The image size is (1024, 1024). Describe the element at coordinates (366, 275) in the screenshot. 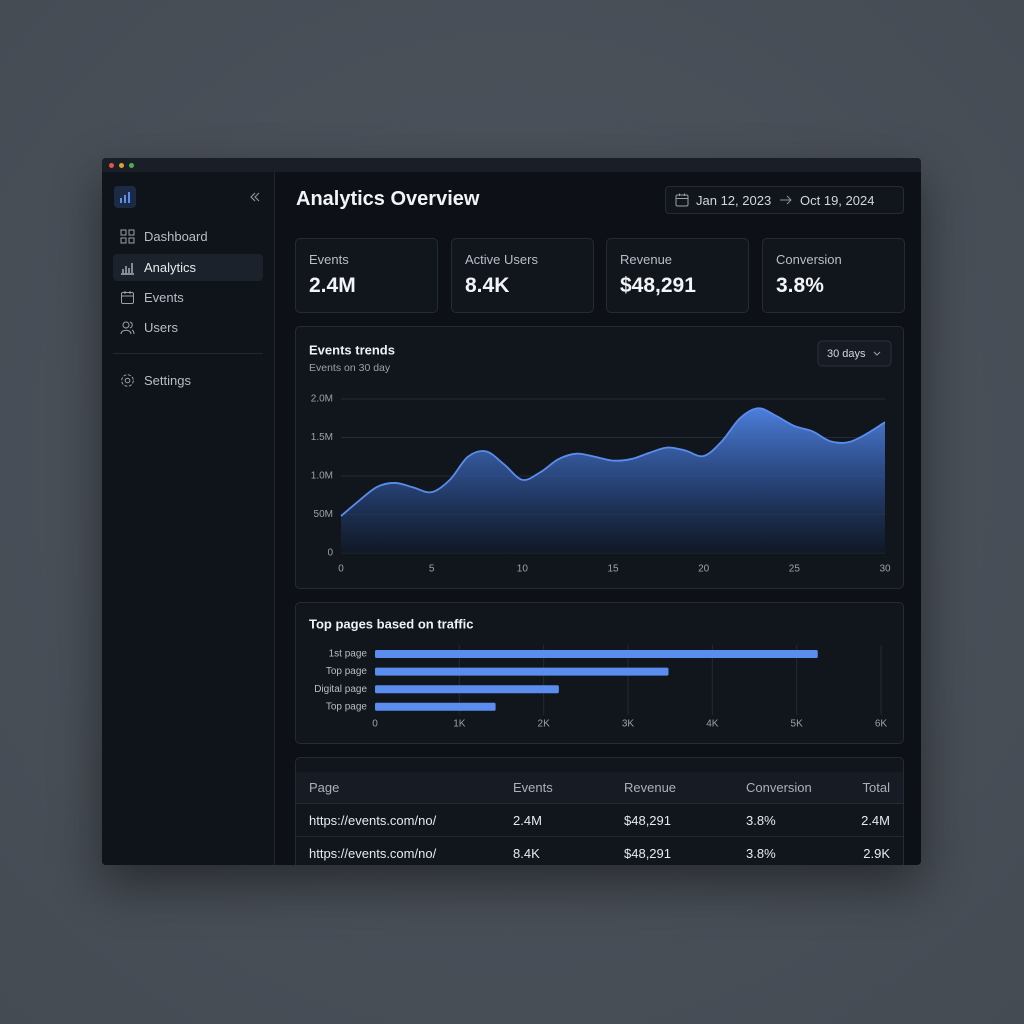

I see `kpi-card: Events 2.4M` at that location.